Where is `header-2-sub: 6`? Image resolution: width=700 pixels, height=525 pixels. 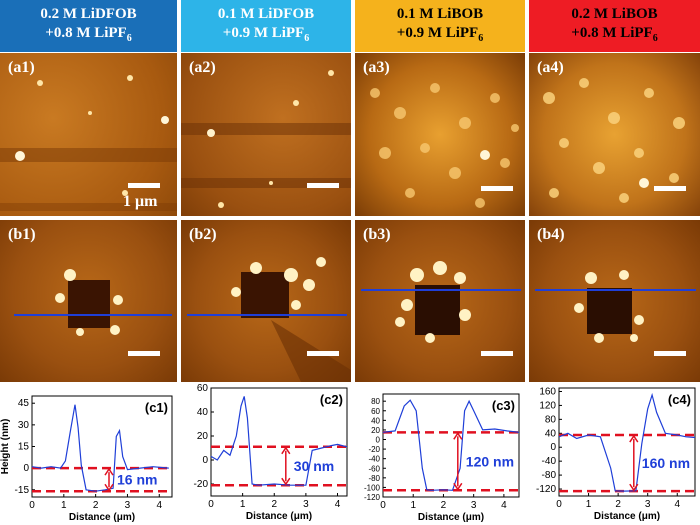 header-2-sub: 6 is located at coordinates (307, 38).